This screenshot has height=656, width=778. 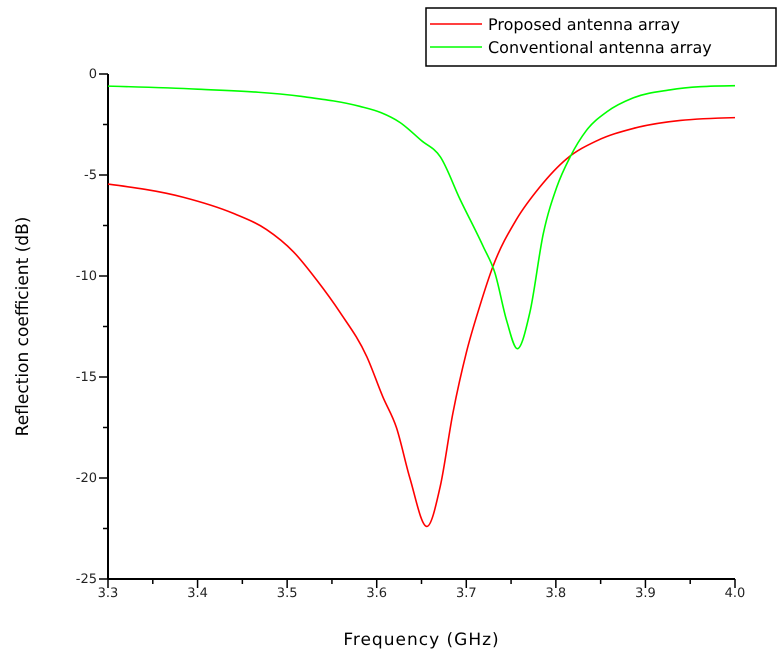 I want to click on y-tick-label: 0, so click(x=92, y=74).